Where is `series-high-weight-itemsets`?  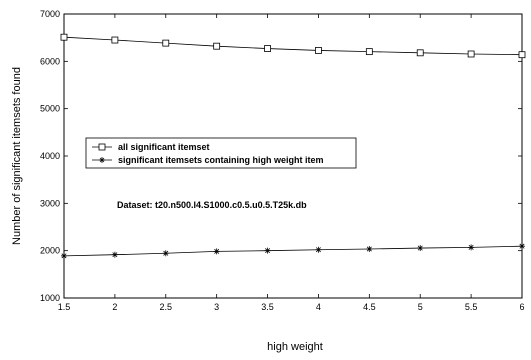 series-high-weight-itemsets is located at coordinates (293, 251).